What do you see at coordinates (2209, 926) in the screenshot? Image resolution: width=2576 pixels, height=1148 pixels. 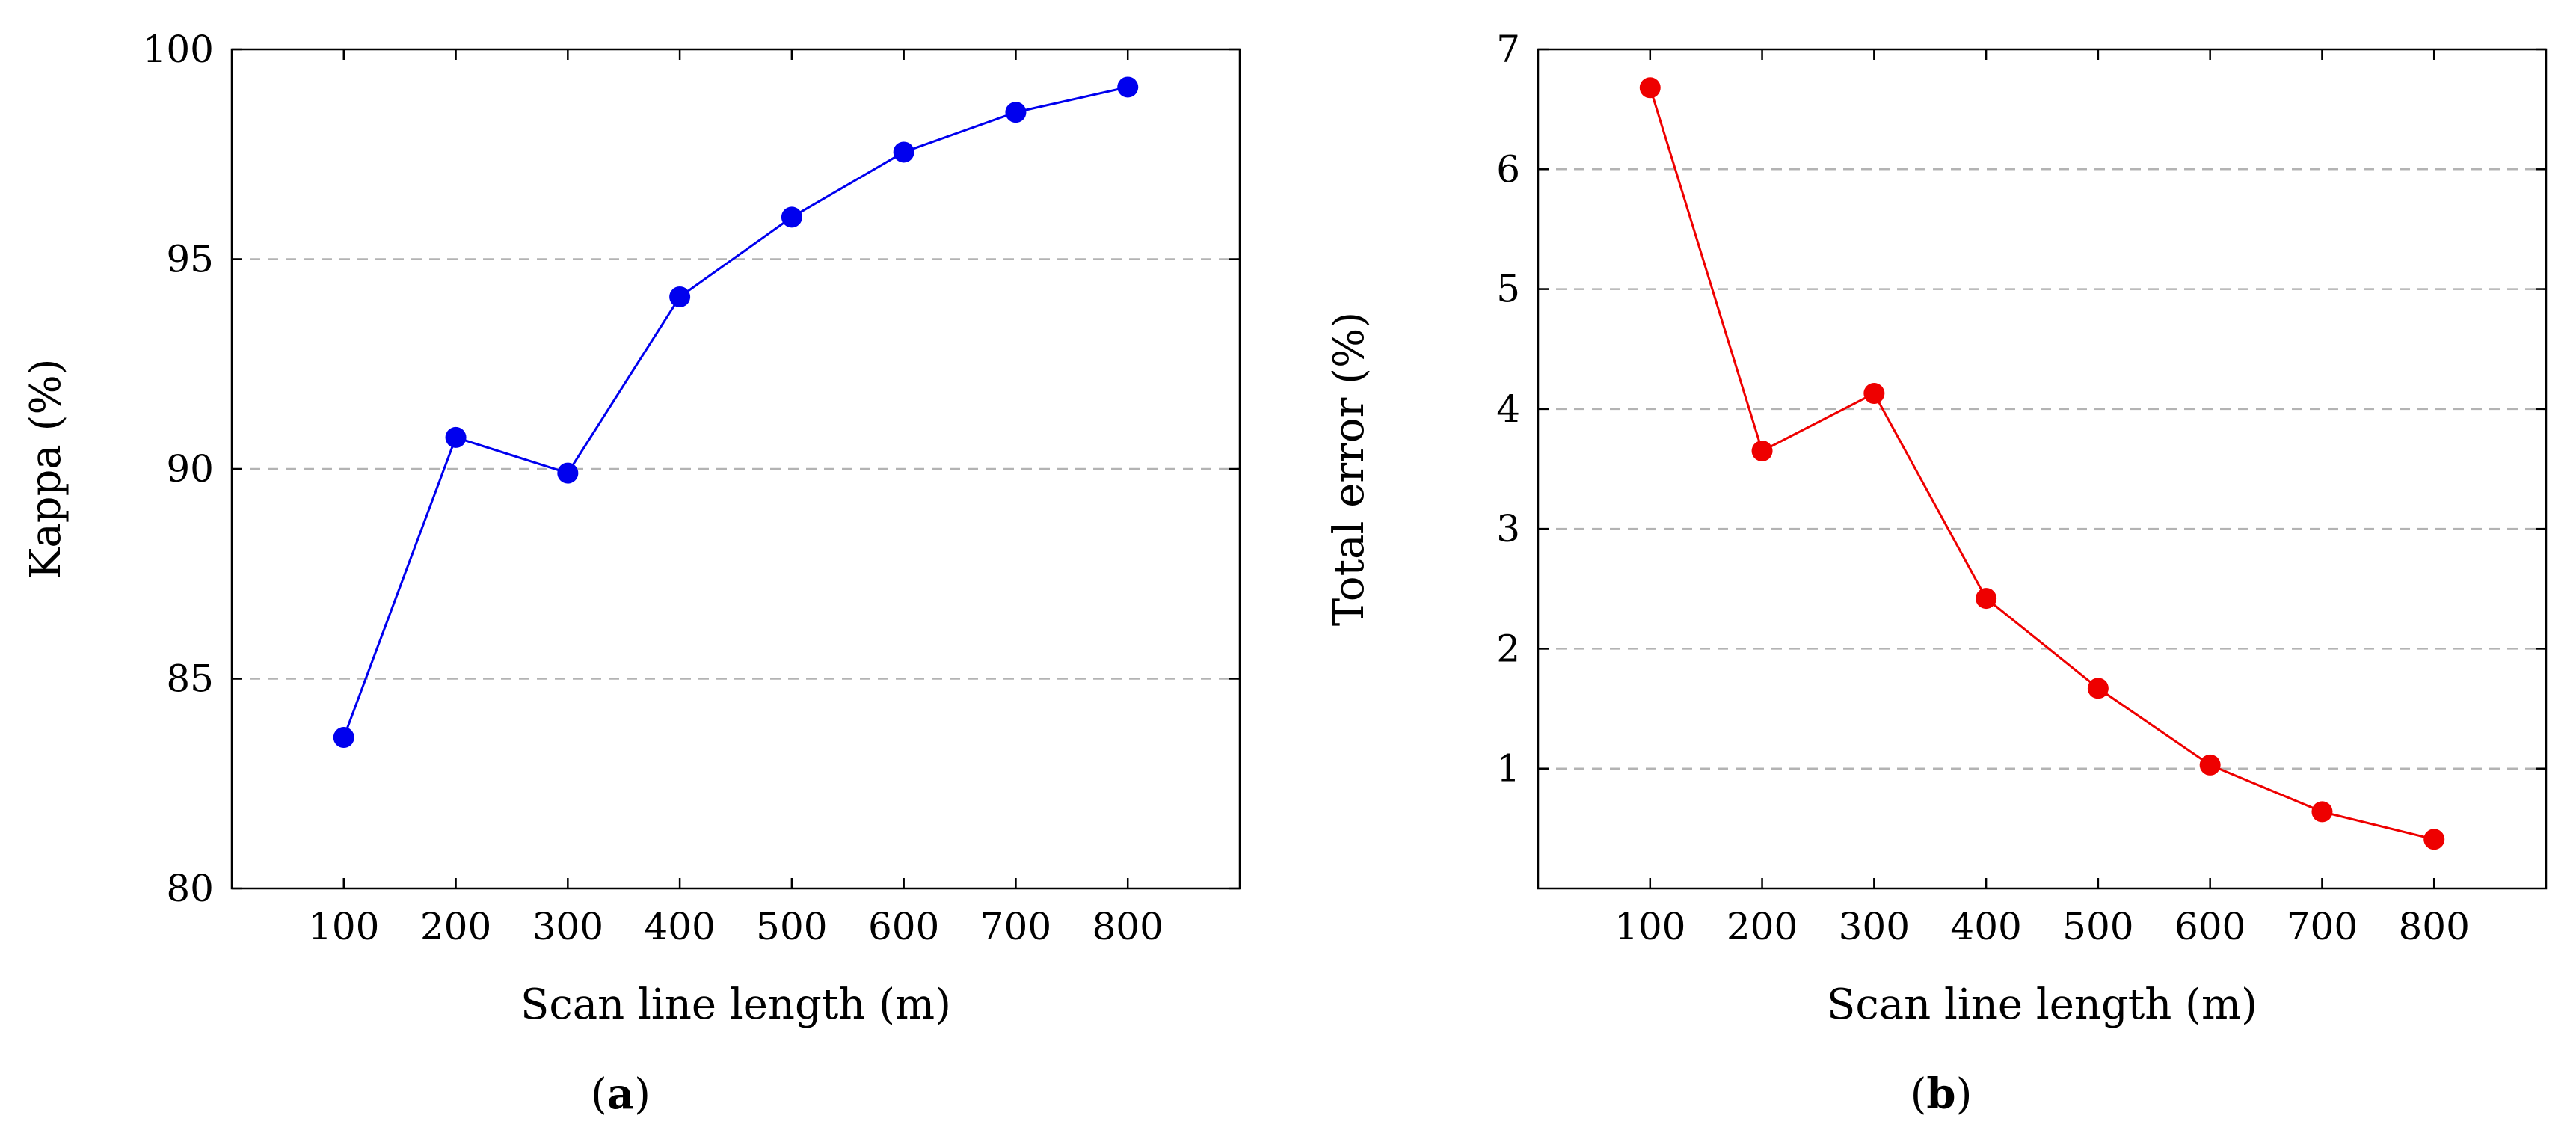 I see `x-tick-label-b: 600` at bounding box center [2209, 926].